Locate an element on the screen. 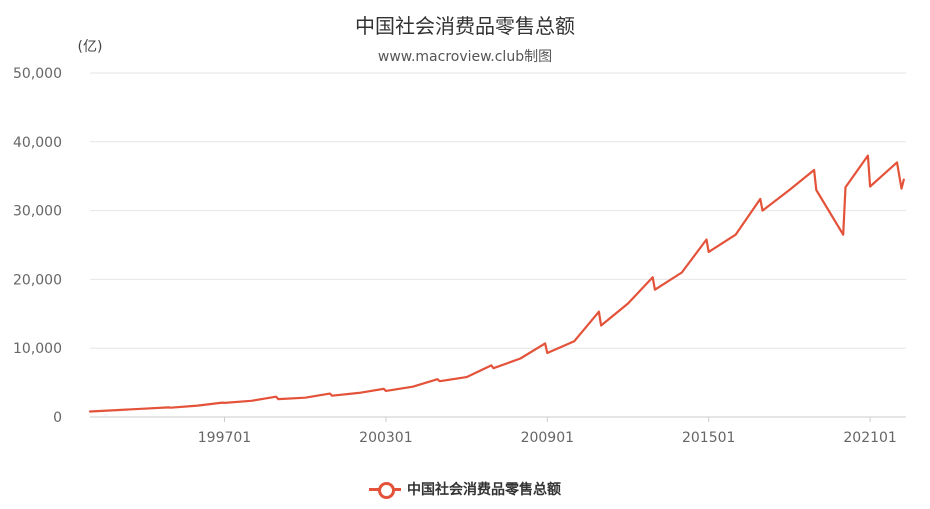 This screenshot has height=509, width=930. legend-label: 中国社会消费品零售总额 is located at coordinates (484, 490).